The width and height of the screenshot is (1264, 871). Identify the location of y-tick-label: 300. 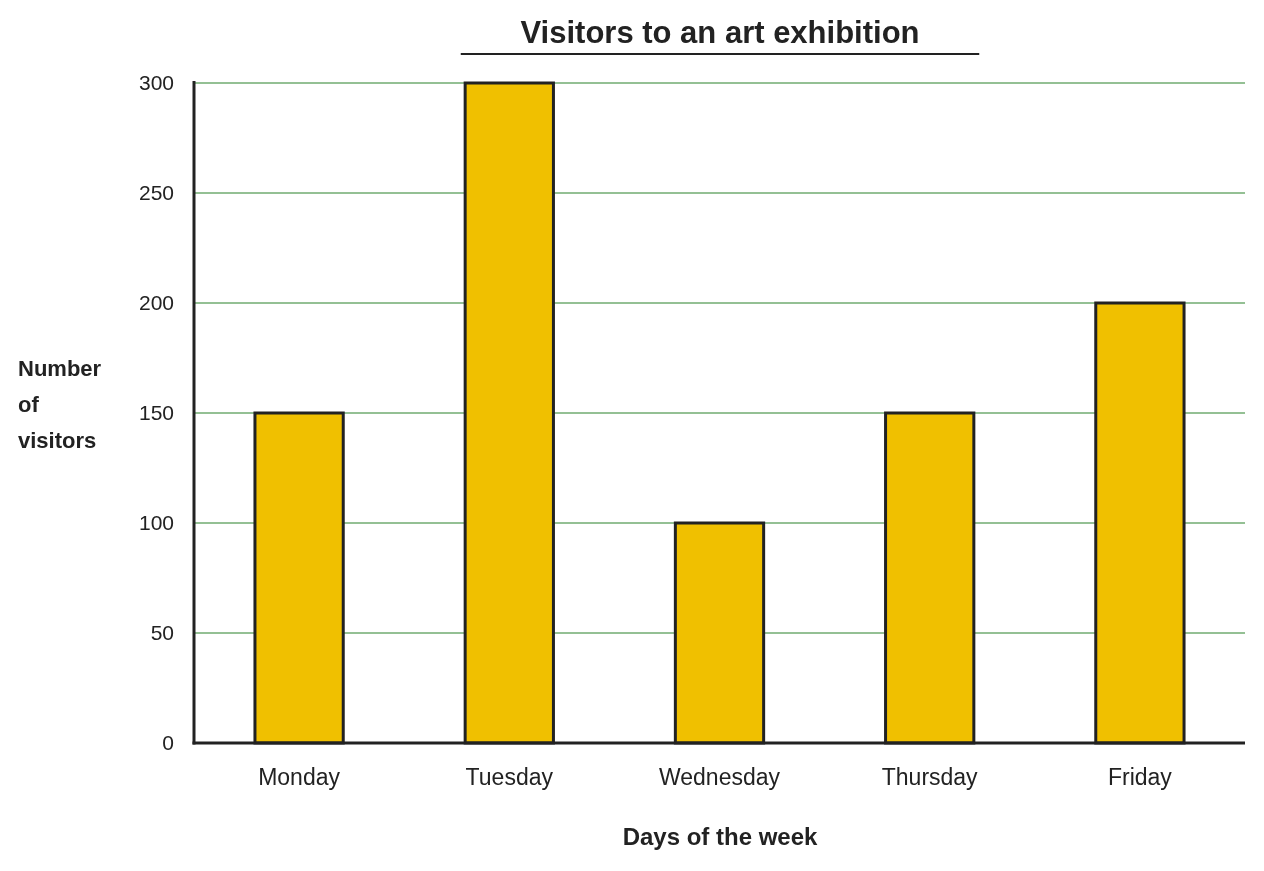
(156, 83).